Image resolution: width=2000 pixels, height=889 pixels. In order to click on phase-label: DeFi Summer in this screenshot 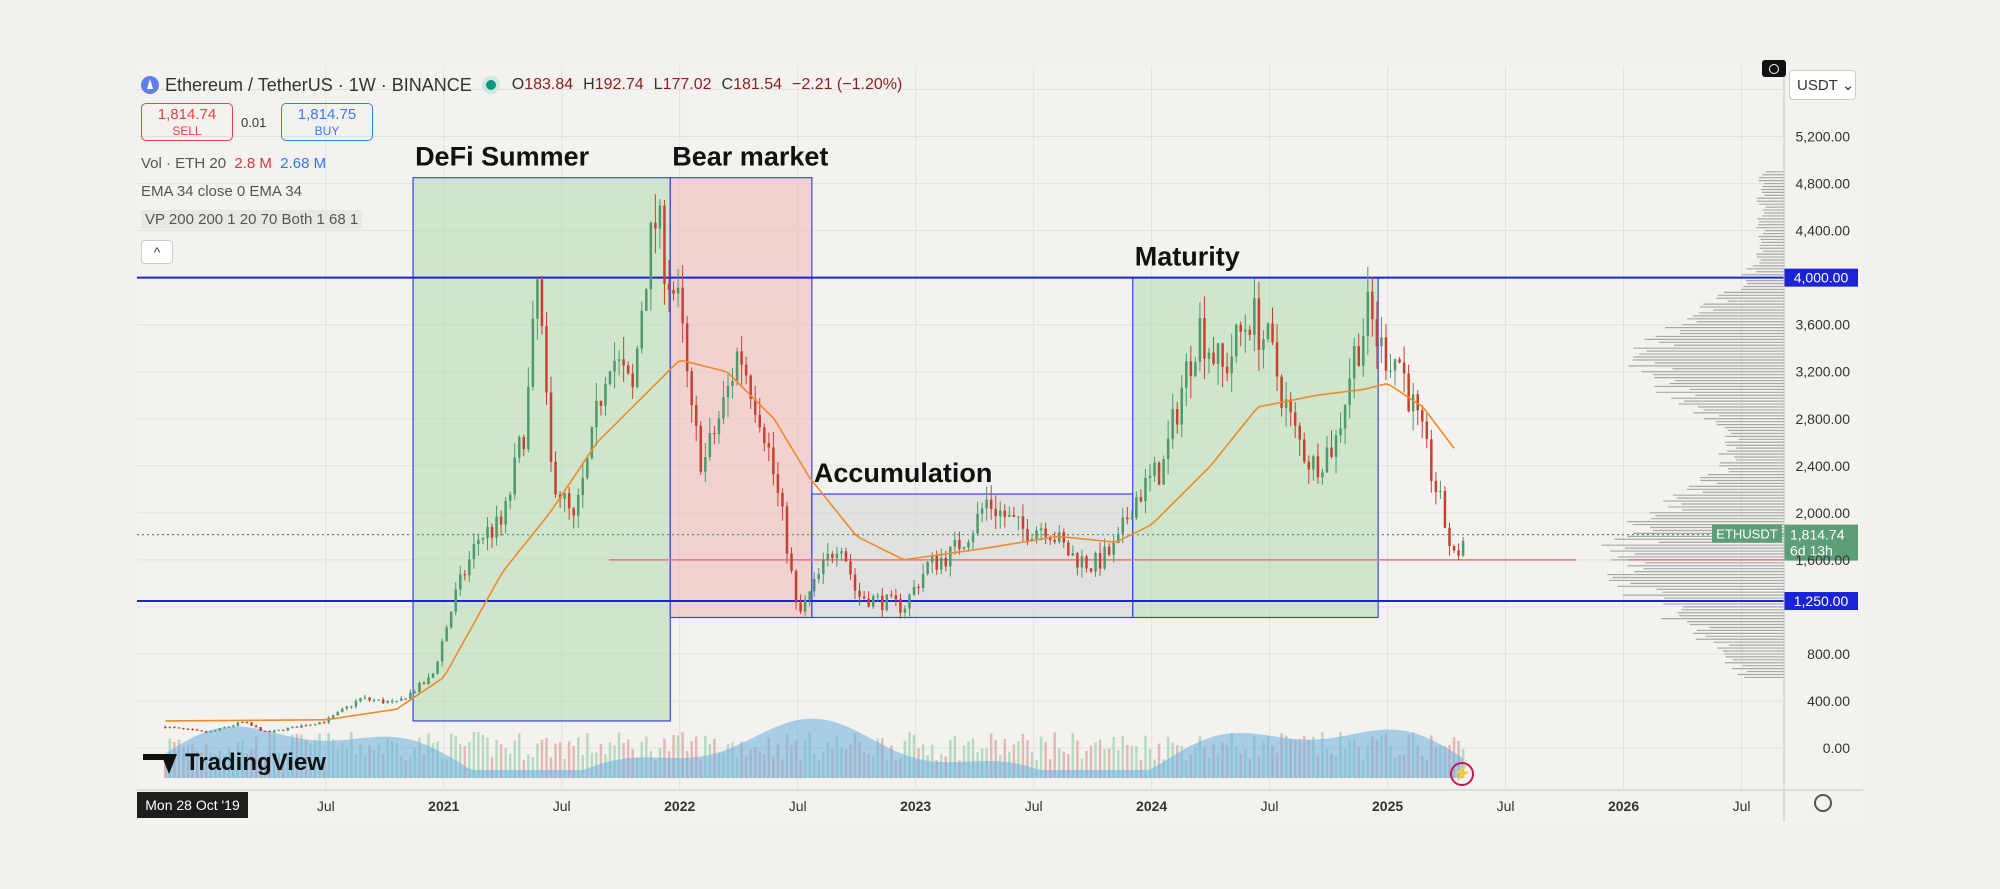, I will do `click(502, 157)`.